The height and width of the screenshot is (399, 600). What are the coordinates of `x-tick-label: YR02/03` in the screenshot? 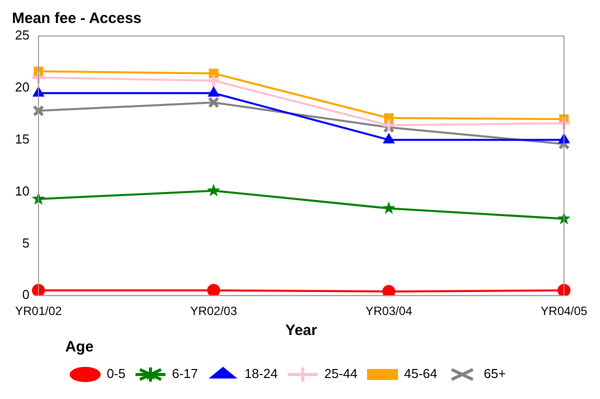 It's located at (214, 311).